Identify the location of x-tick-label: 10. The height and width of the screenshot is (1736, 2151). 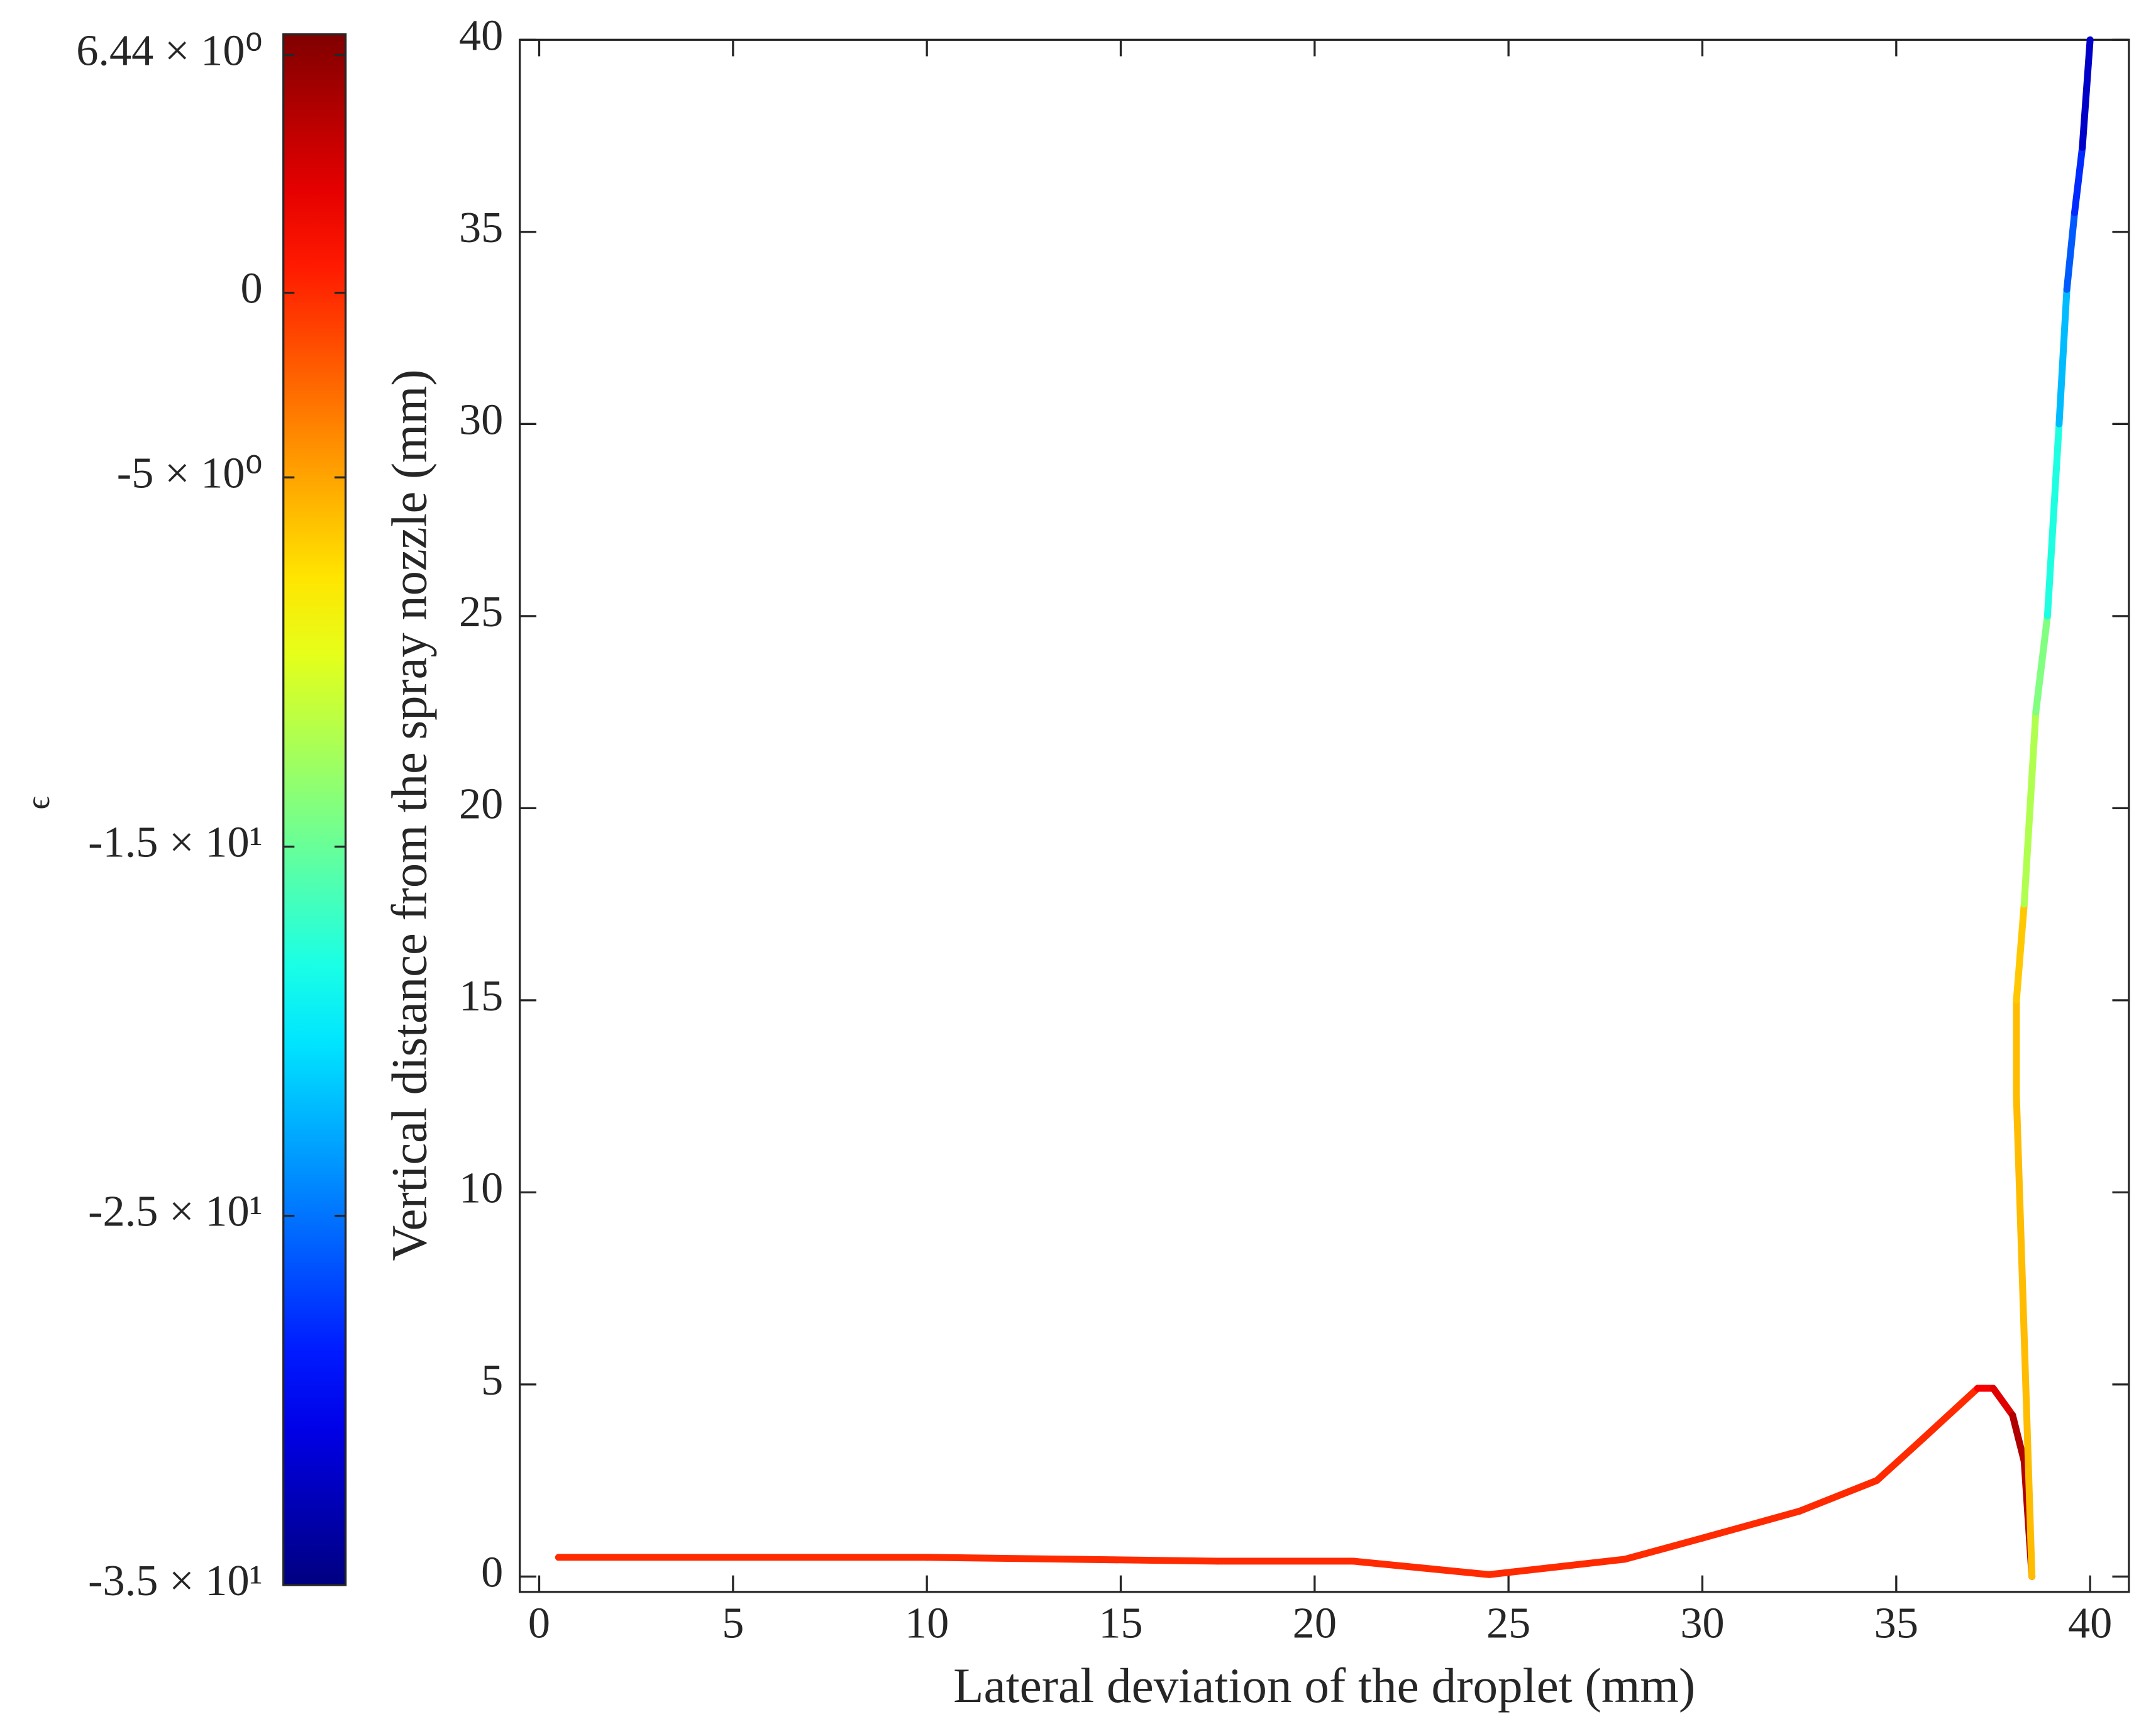
(927, 1624).